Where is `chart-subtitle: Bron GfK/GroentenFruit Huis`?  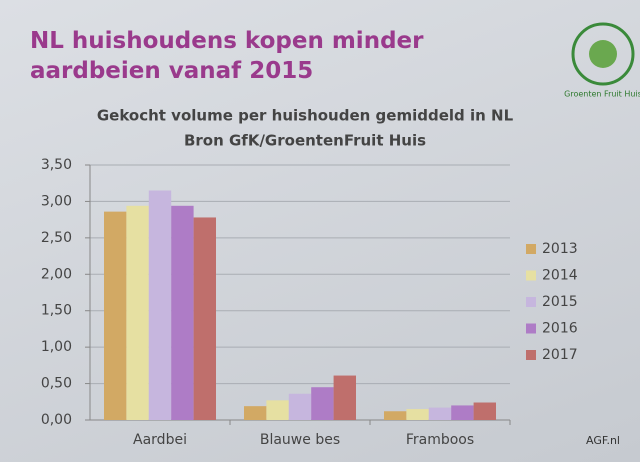 chart-subtitle: Bron GfK/GroentenFruit Huis is located at coordinates (305, 141).